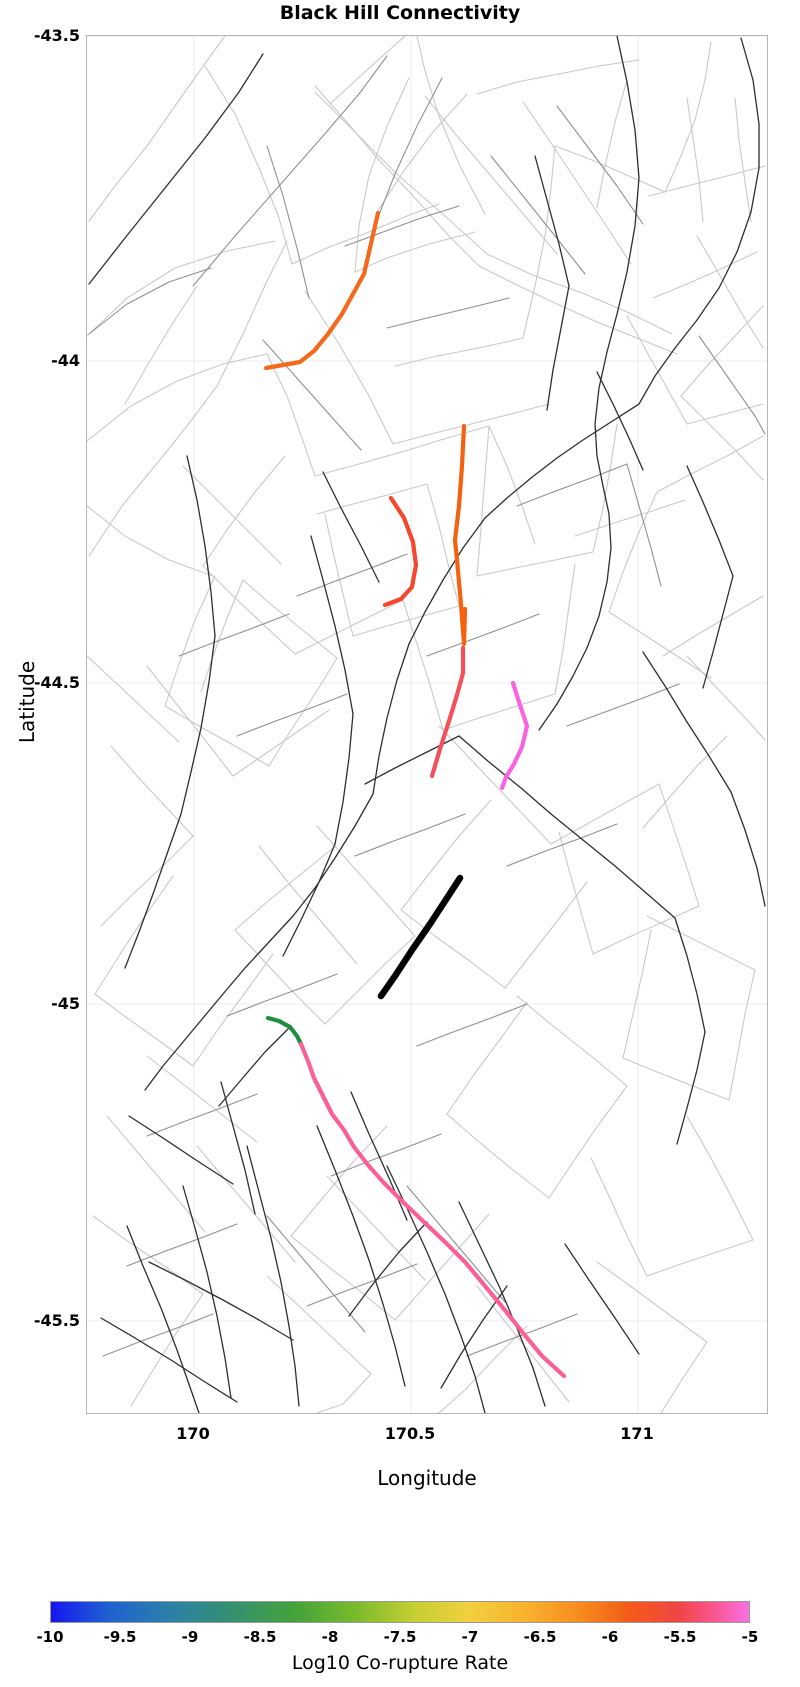  What do you see at coordinates (50, 1637) in the screenshot?
I see `colorbar-tick-label: -10` at bounding box center [50, 1637].